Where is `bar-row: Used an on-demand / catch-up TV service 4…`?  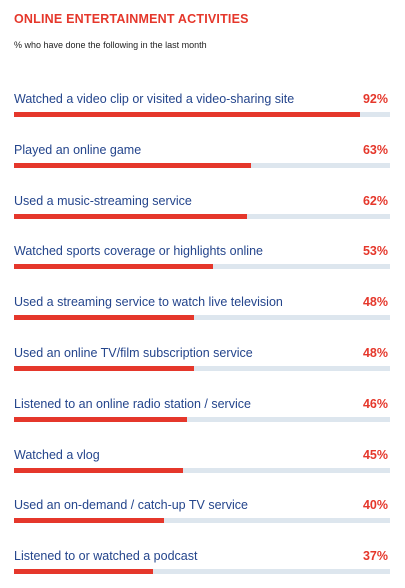 bar-row: Used an on-demand / catch-up TV service 4… is located at coordinates (202, 511).